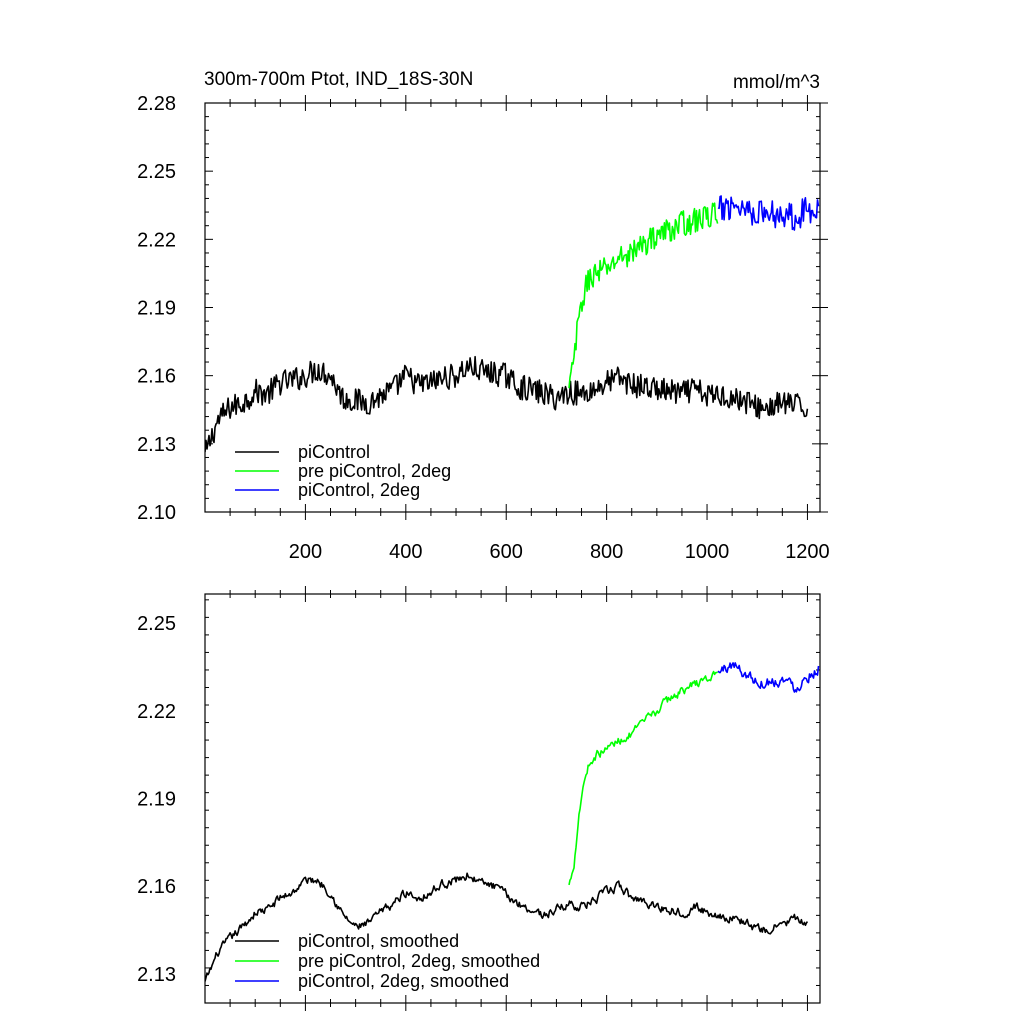  I want to click on x-tick-label: 200, so click(305, 552).